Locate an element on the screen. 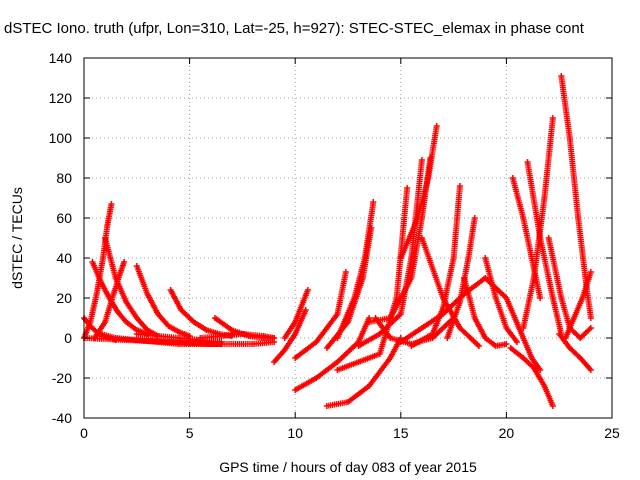 Image resolution: width=640 pixels, height=480 pixels. y-axis-label: dSTEC / TECUs is located at coordinates (17, 238).